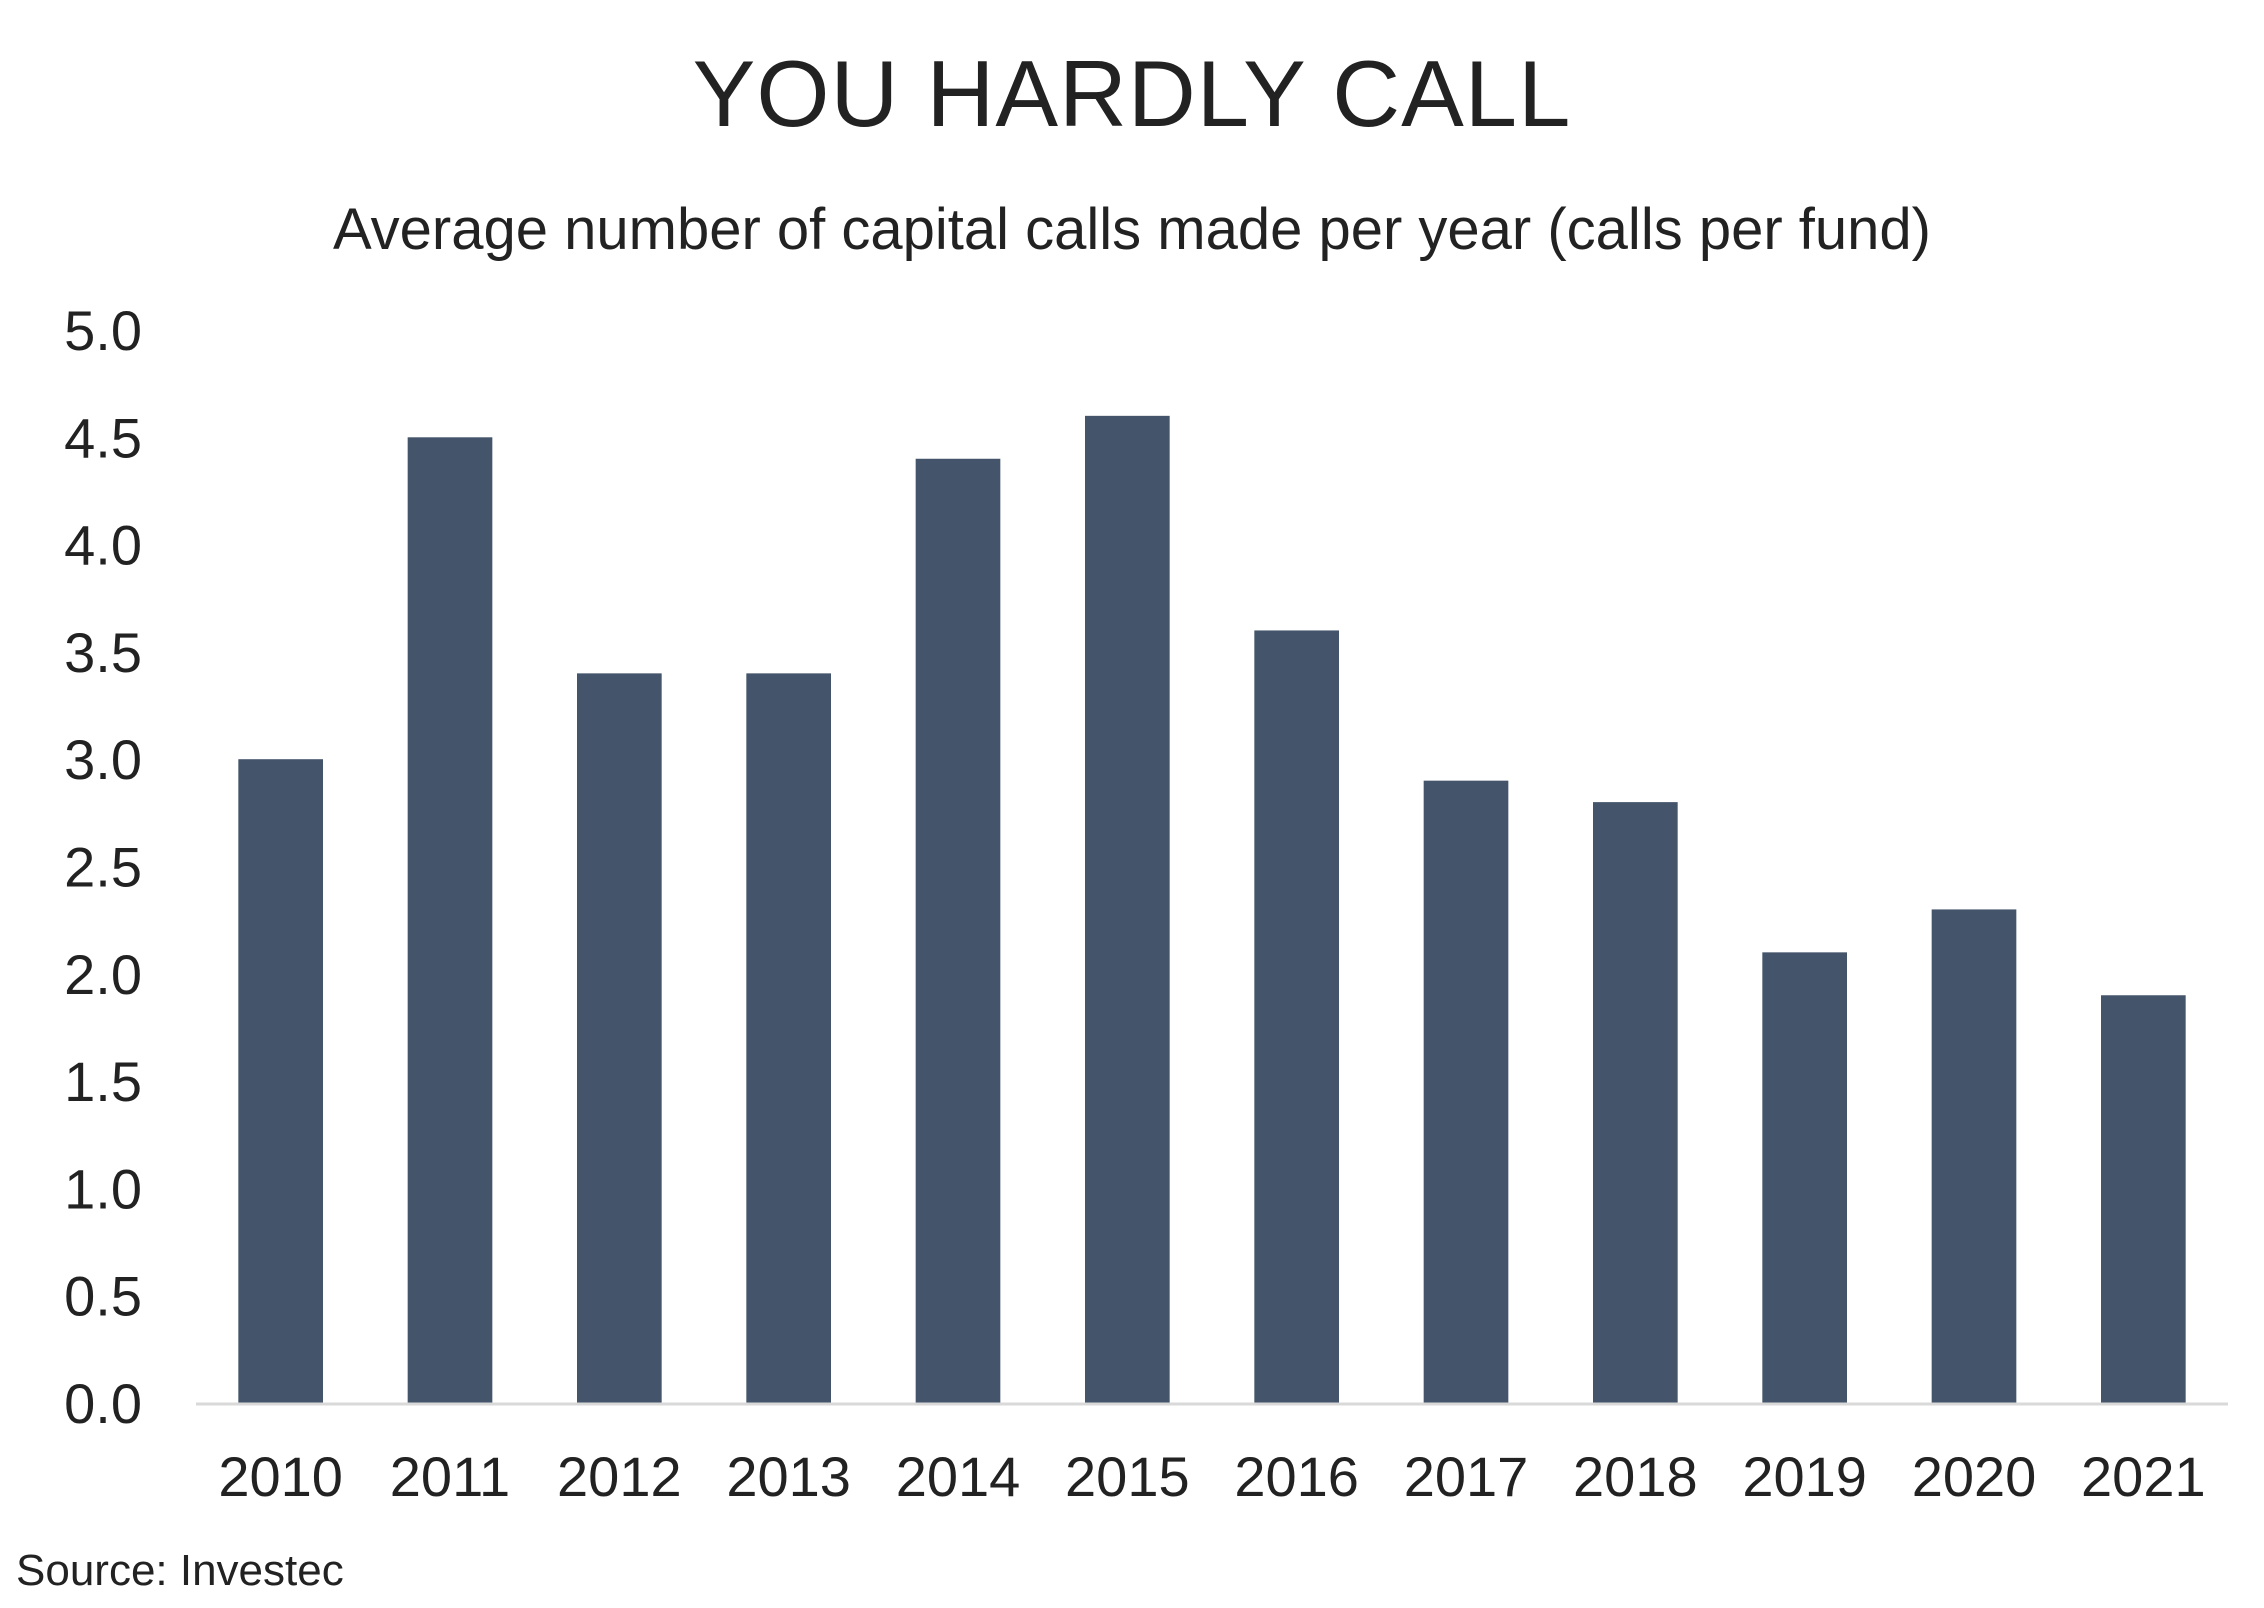 This screenshot has width=2264, height=1608. What do you see at coordinates (450, 920) in the screenshot?
I see `bar-2011` at bounding box center [450, 920].